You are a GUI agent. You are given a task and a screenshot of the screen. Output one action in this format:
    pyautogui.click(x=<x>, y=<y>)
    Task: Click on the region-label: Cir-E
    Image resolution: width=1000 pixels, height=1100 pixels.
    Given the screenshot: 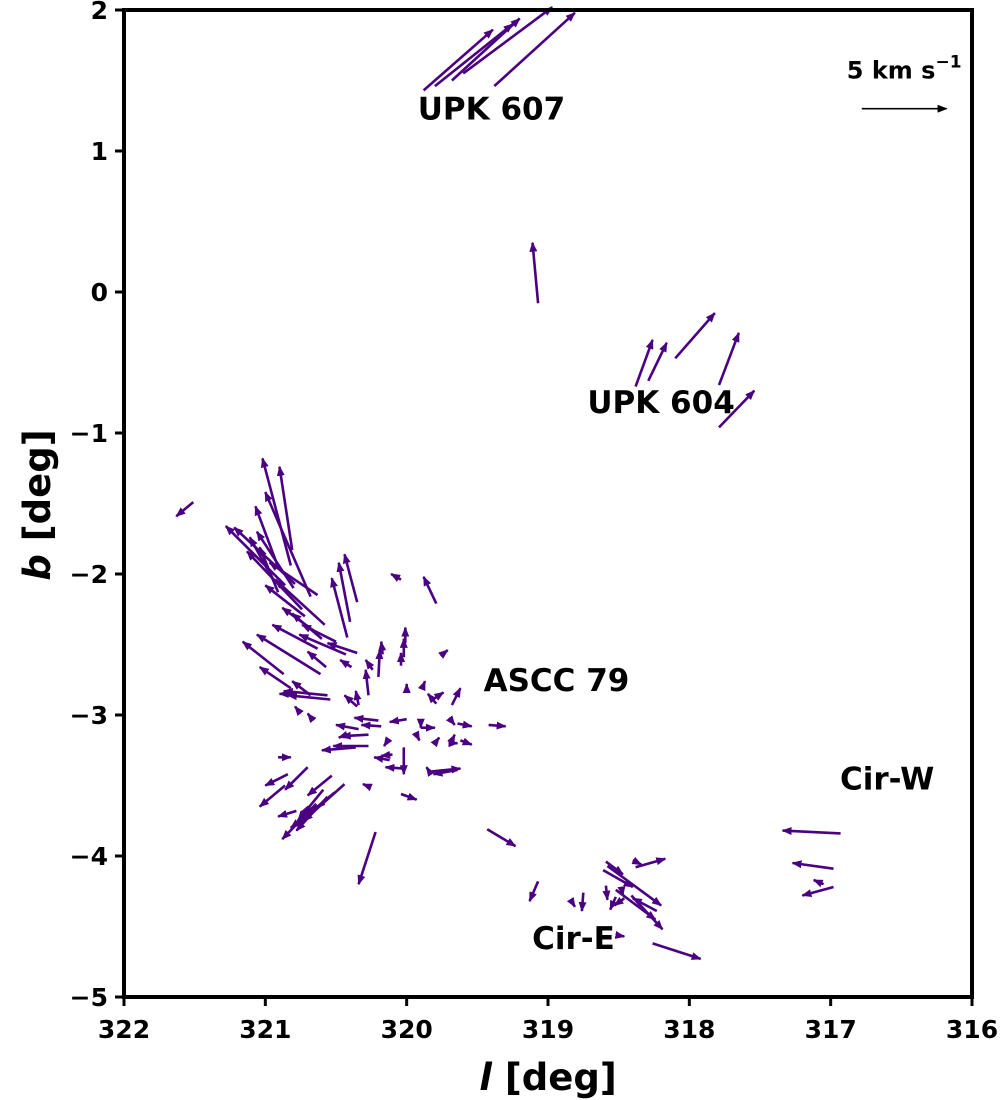 What is the action you would take?
    pyautogui.click(x=573, y=939)
    